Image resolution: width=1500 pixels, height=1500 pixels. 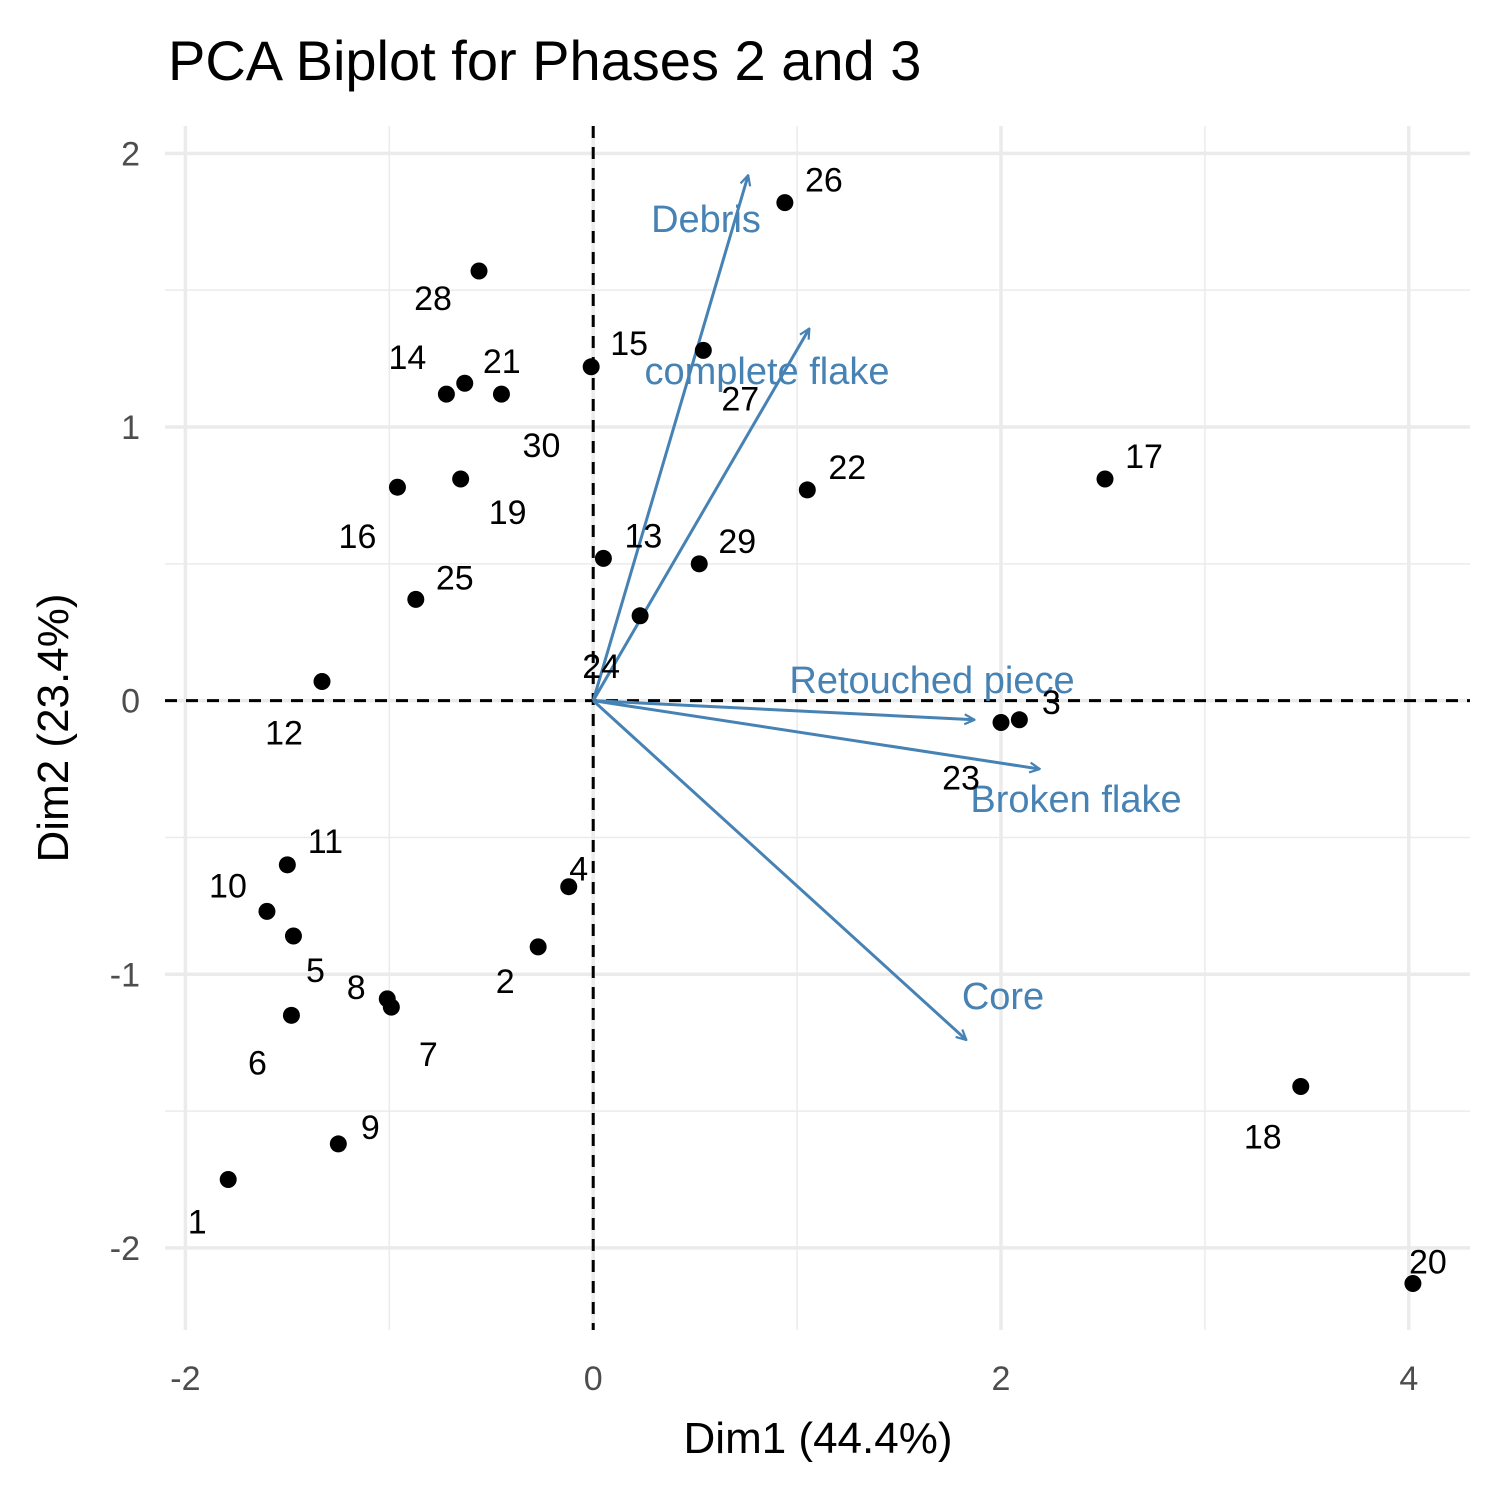 What do you see at coordinates (370, 1128) in the screenshot?
I see `point-label: 9` at bounding box center [370, 1128].